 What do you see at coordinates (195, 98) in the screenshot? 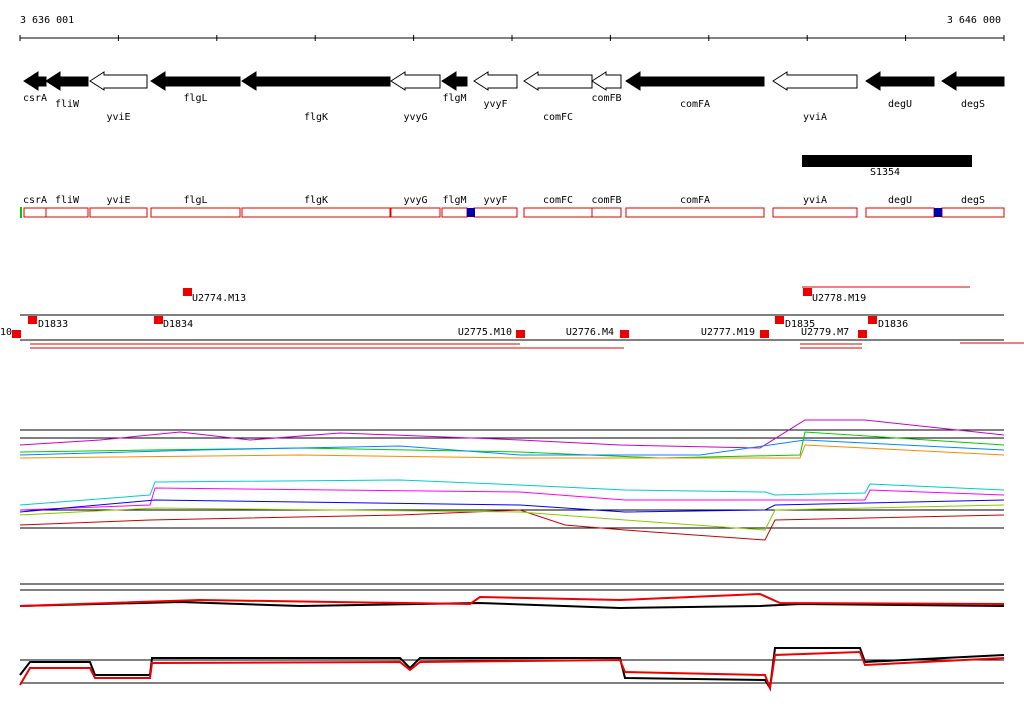
I see `gene-label: flgL` at bounding box center [195, 98].